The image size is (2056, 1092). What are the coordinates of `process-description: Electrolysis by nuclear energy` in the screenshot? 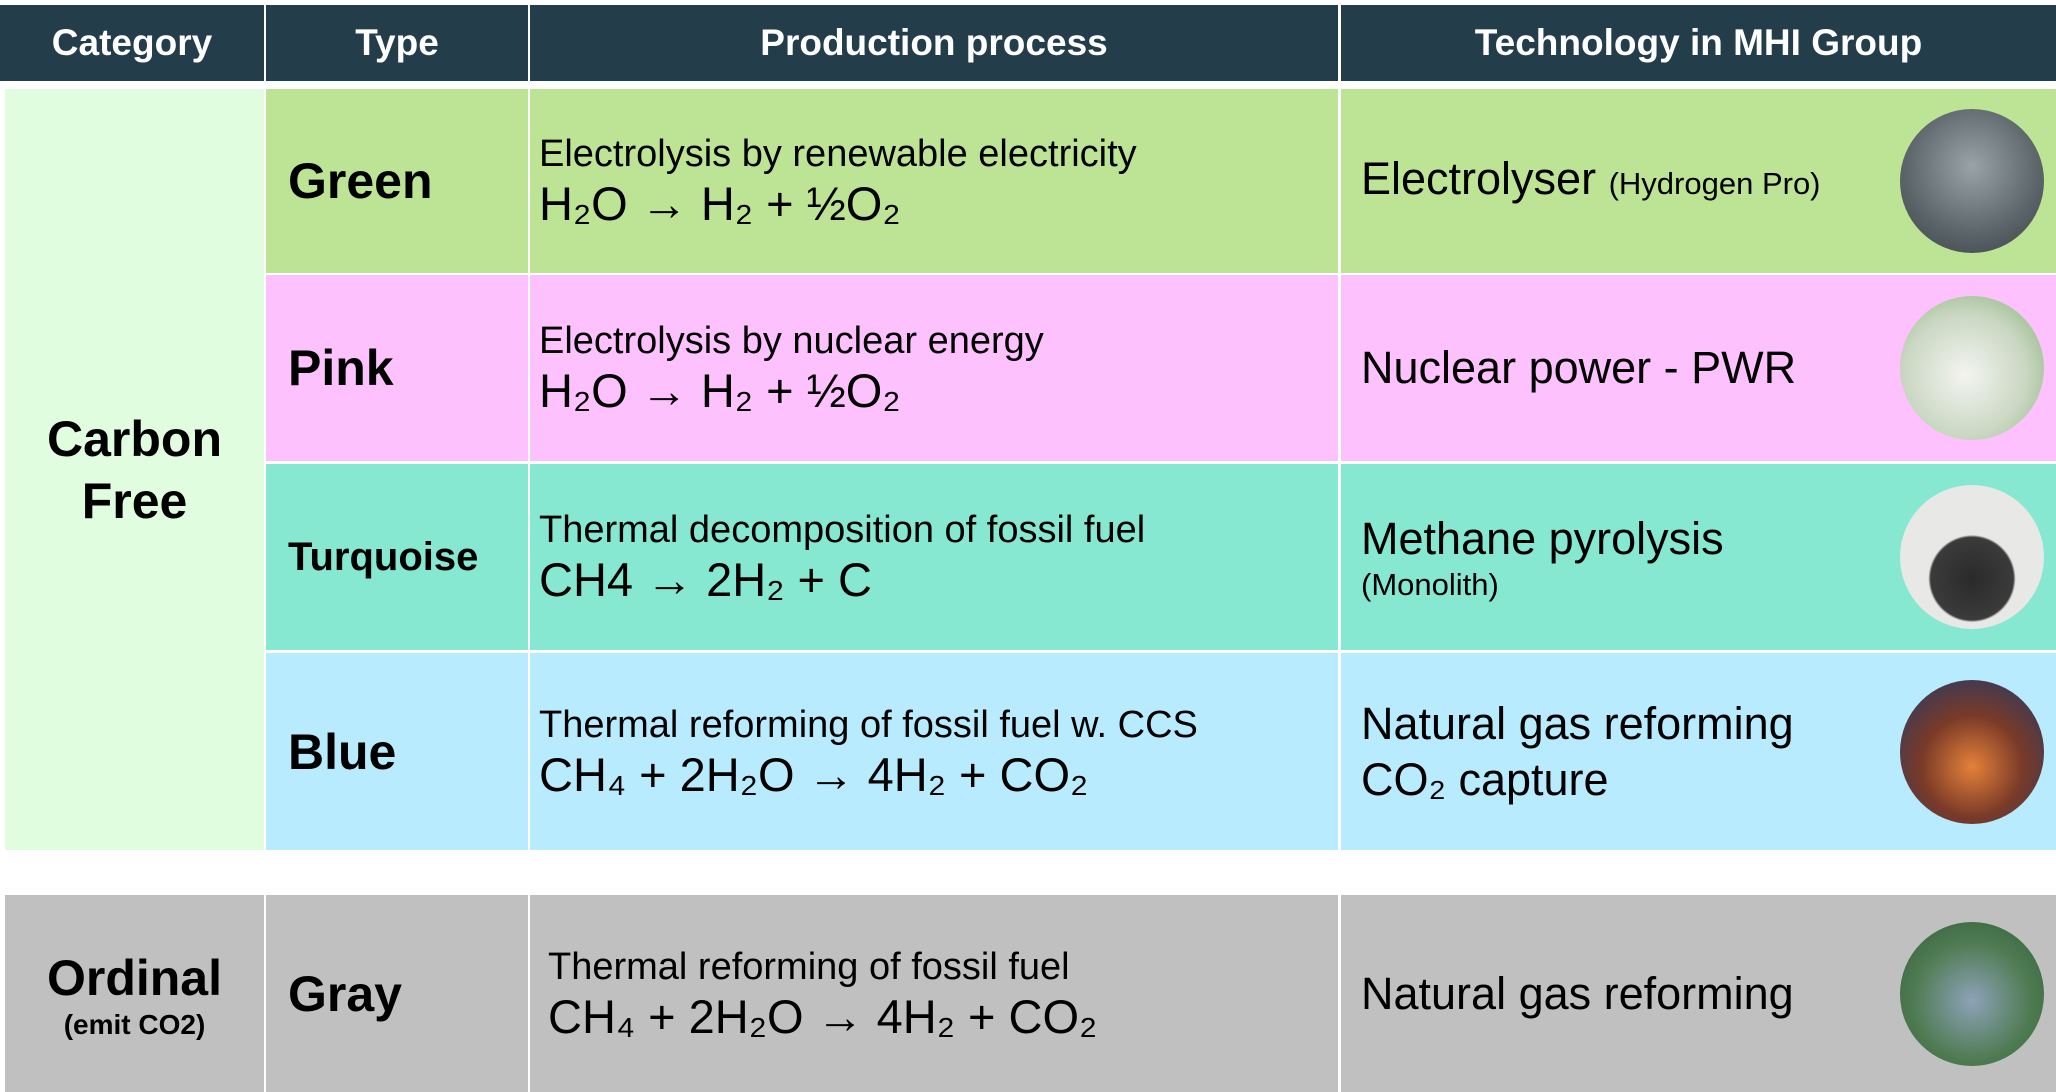 It's located at (791, 341).